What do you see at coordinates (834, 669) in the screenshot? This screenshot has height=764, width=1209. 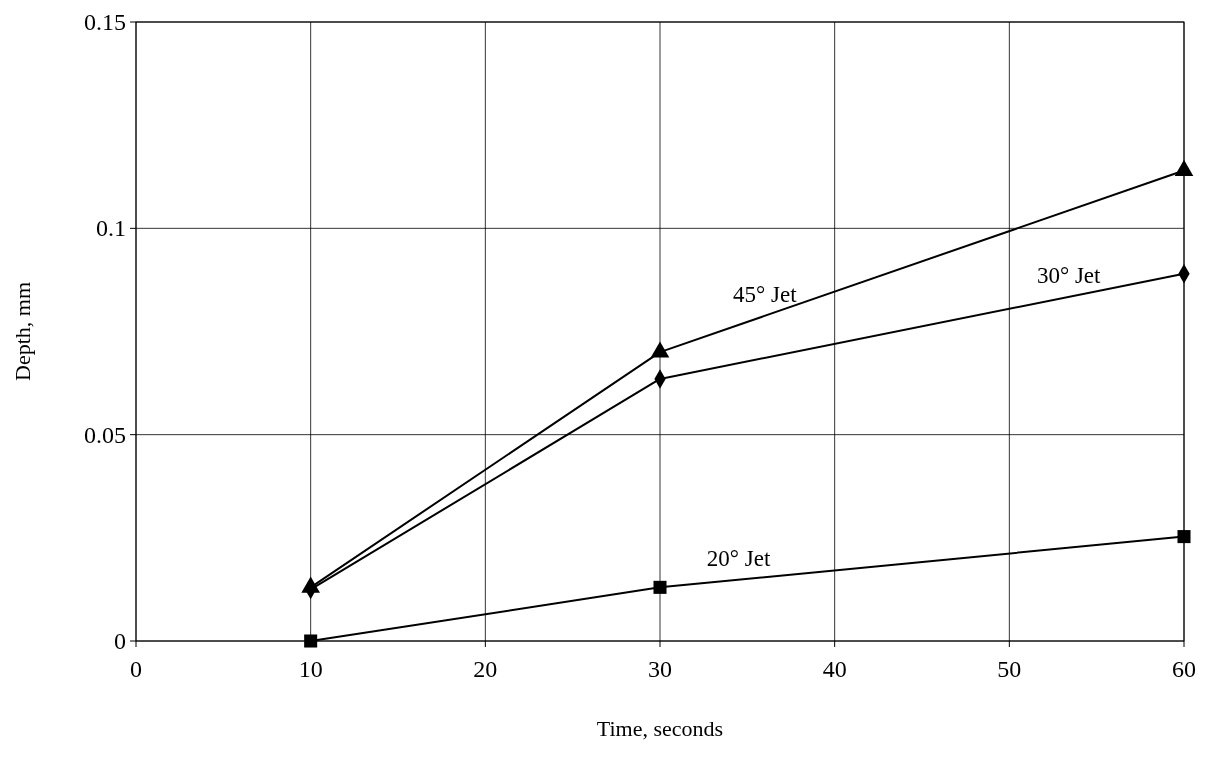 I see `x-tick-label: 40` at bounding box center [834, 669].